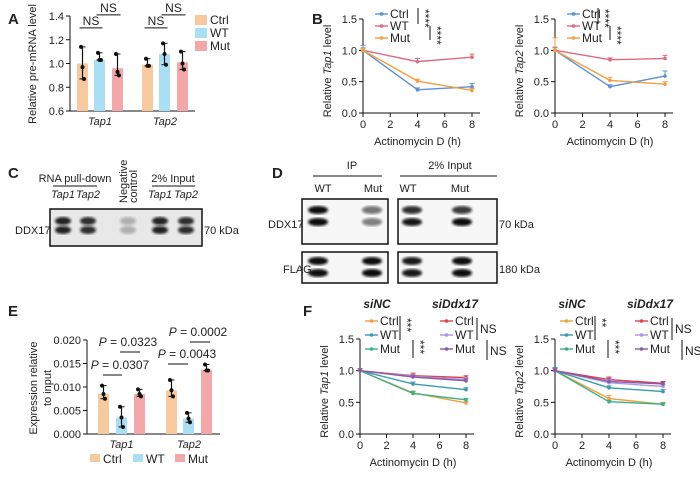  Describe the element at coordinates (307, 311) in the screenshot. I see `panel-label: F` at that location.